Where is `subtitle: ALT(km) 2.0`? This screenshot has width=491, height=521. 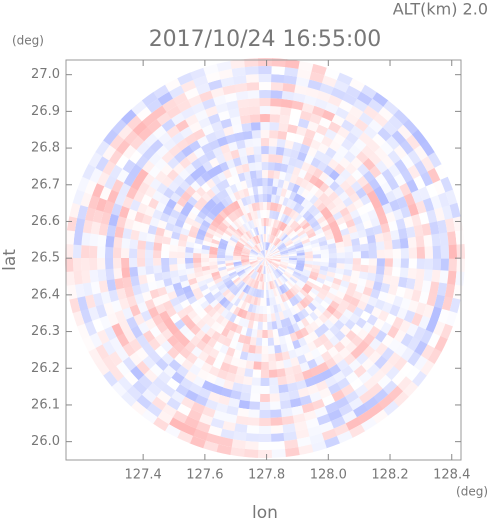 subtitle: ALT(km) 2.0 is located at coordinates (440, 9).